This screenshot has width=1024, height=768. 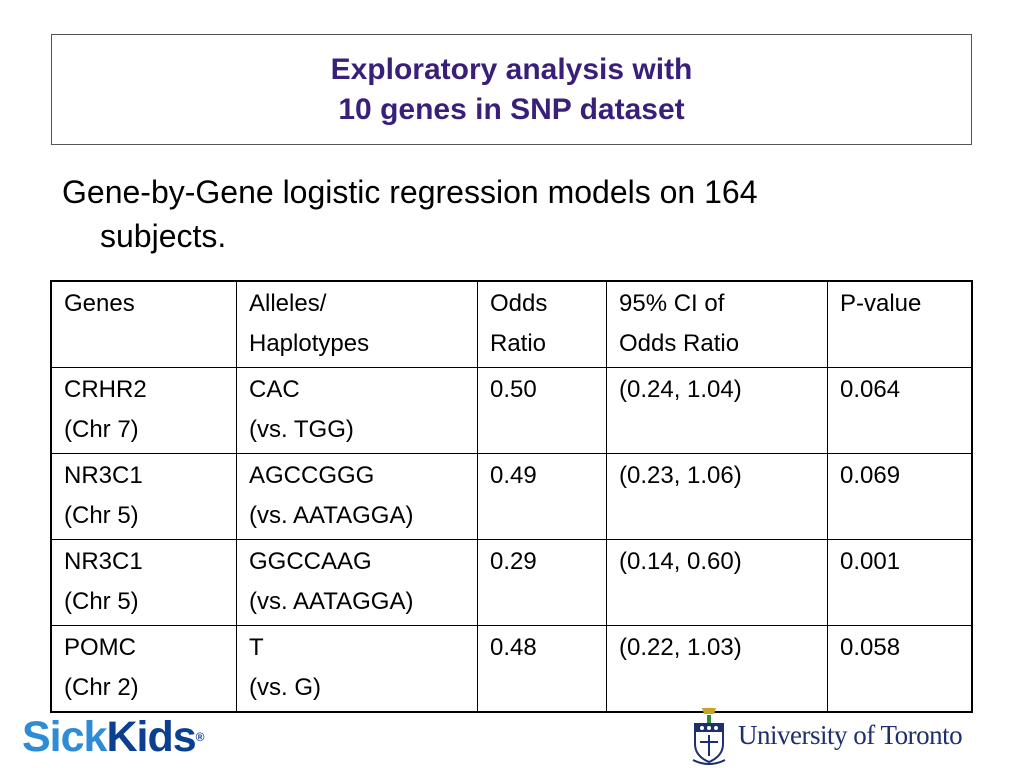 What do you see at coordinates (679, 343) in the screenshot?
I see `header-ci-line-2: Odds Ratio` at bounding box center [679, 343].